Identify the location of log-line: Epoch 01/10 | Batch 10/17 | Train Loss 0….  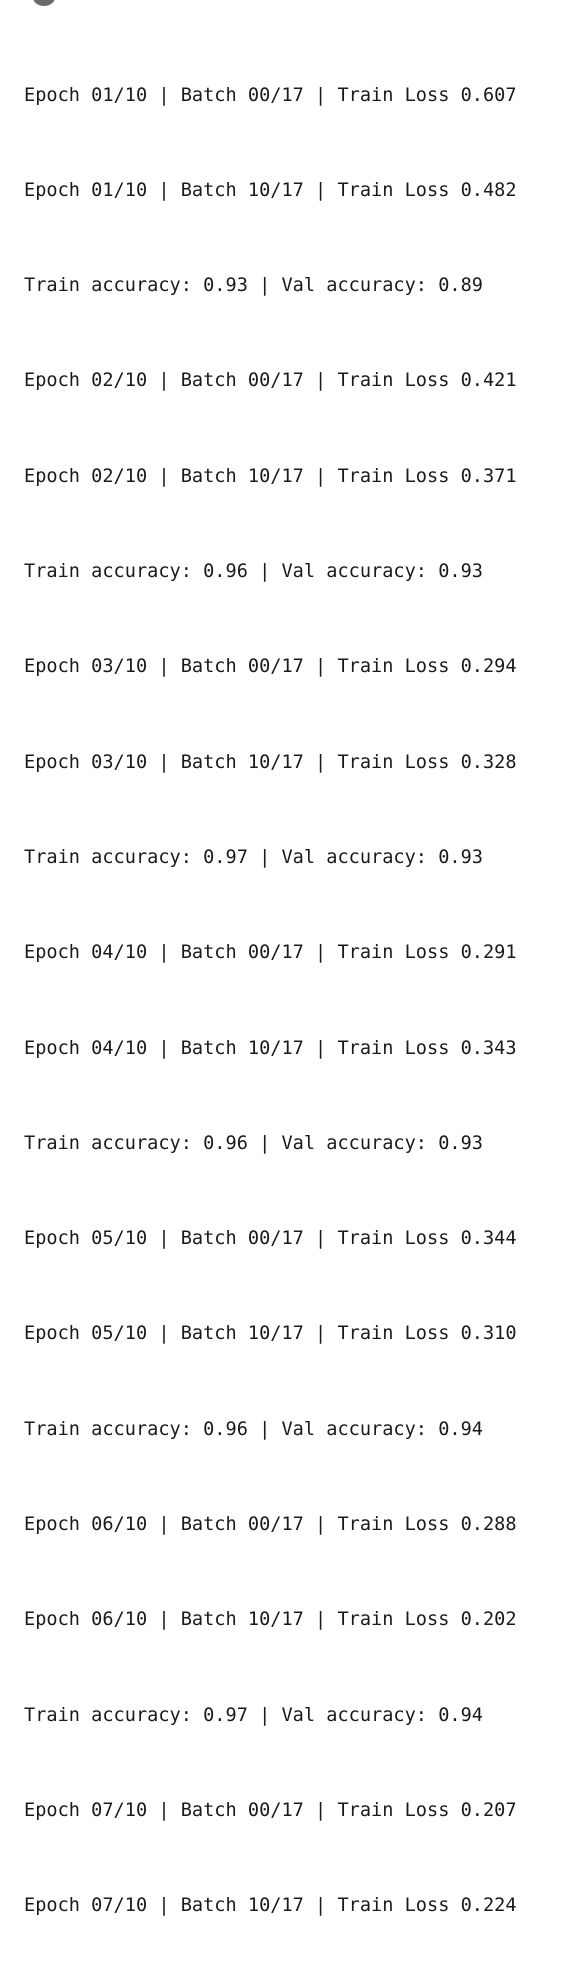
(270, 190).